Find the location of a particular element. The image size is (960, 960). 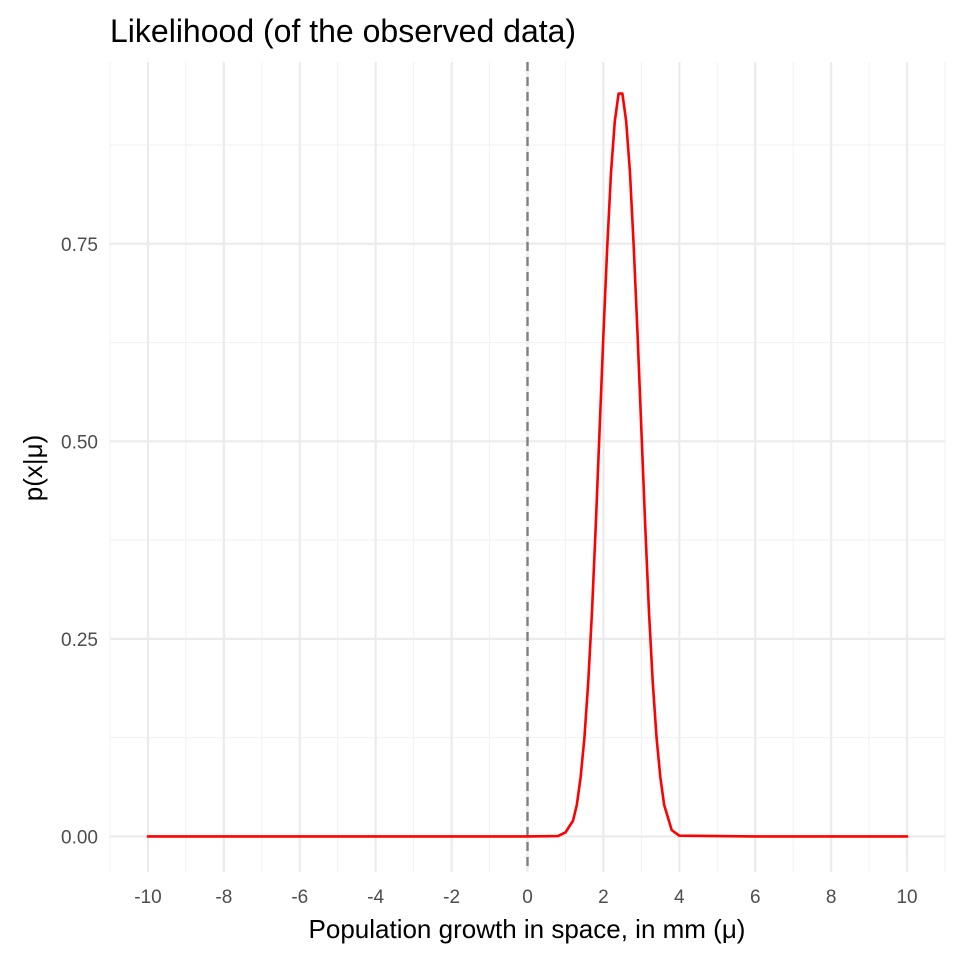

x-tick-label: 10 is located at coordinates (906, 897).